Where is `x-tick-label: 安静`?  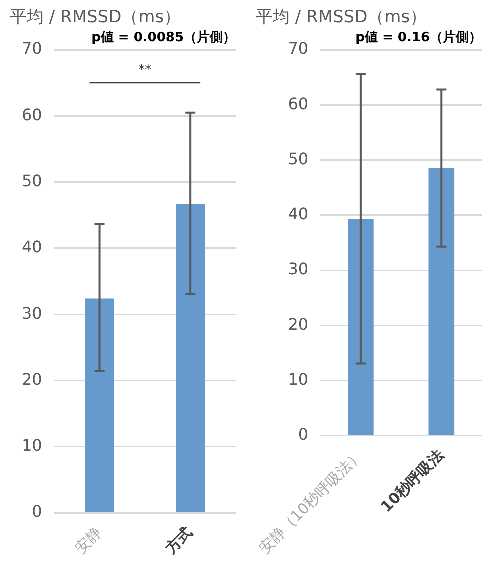
x-tick-label: 安静 is located at coordinates (88, 540).